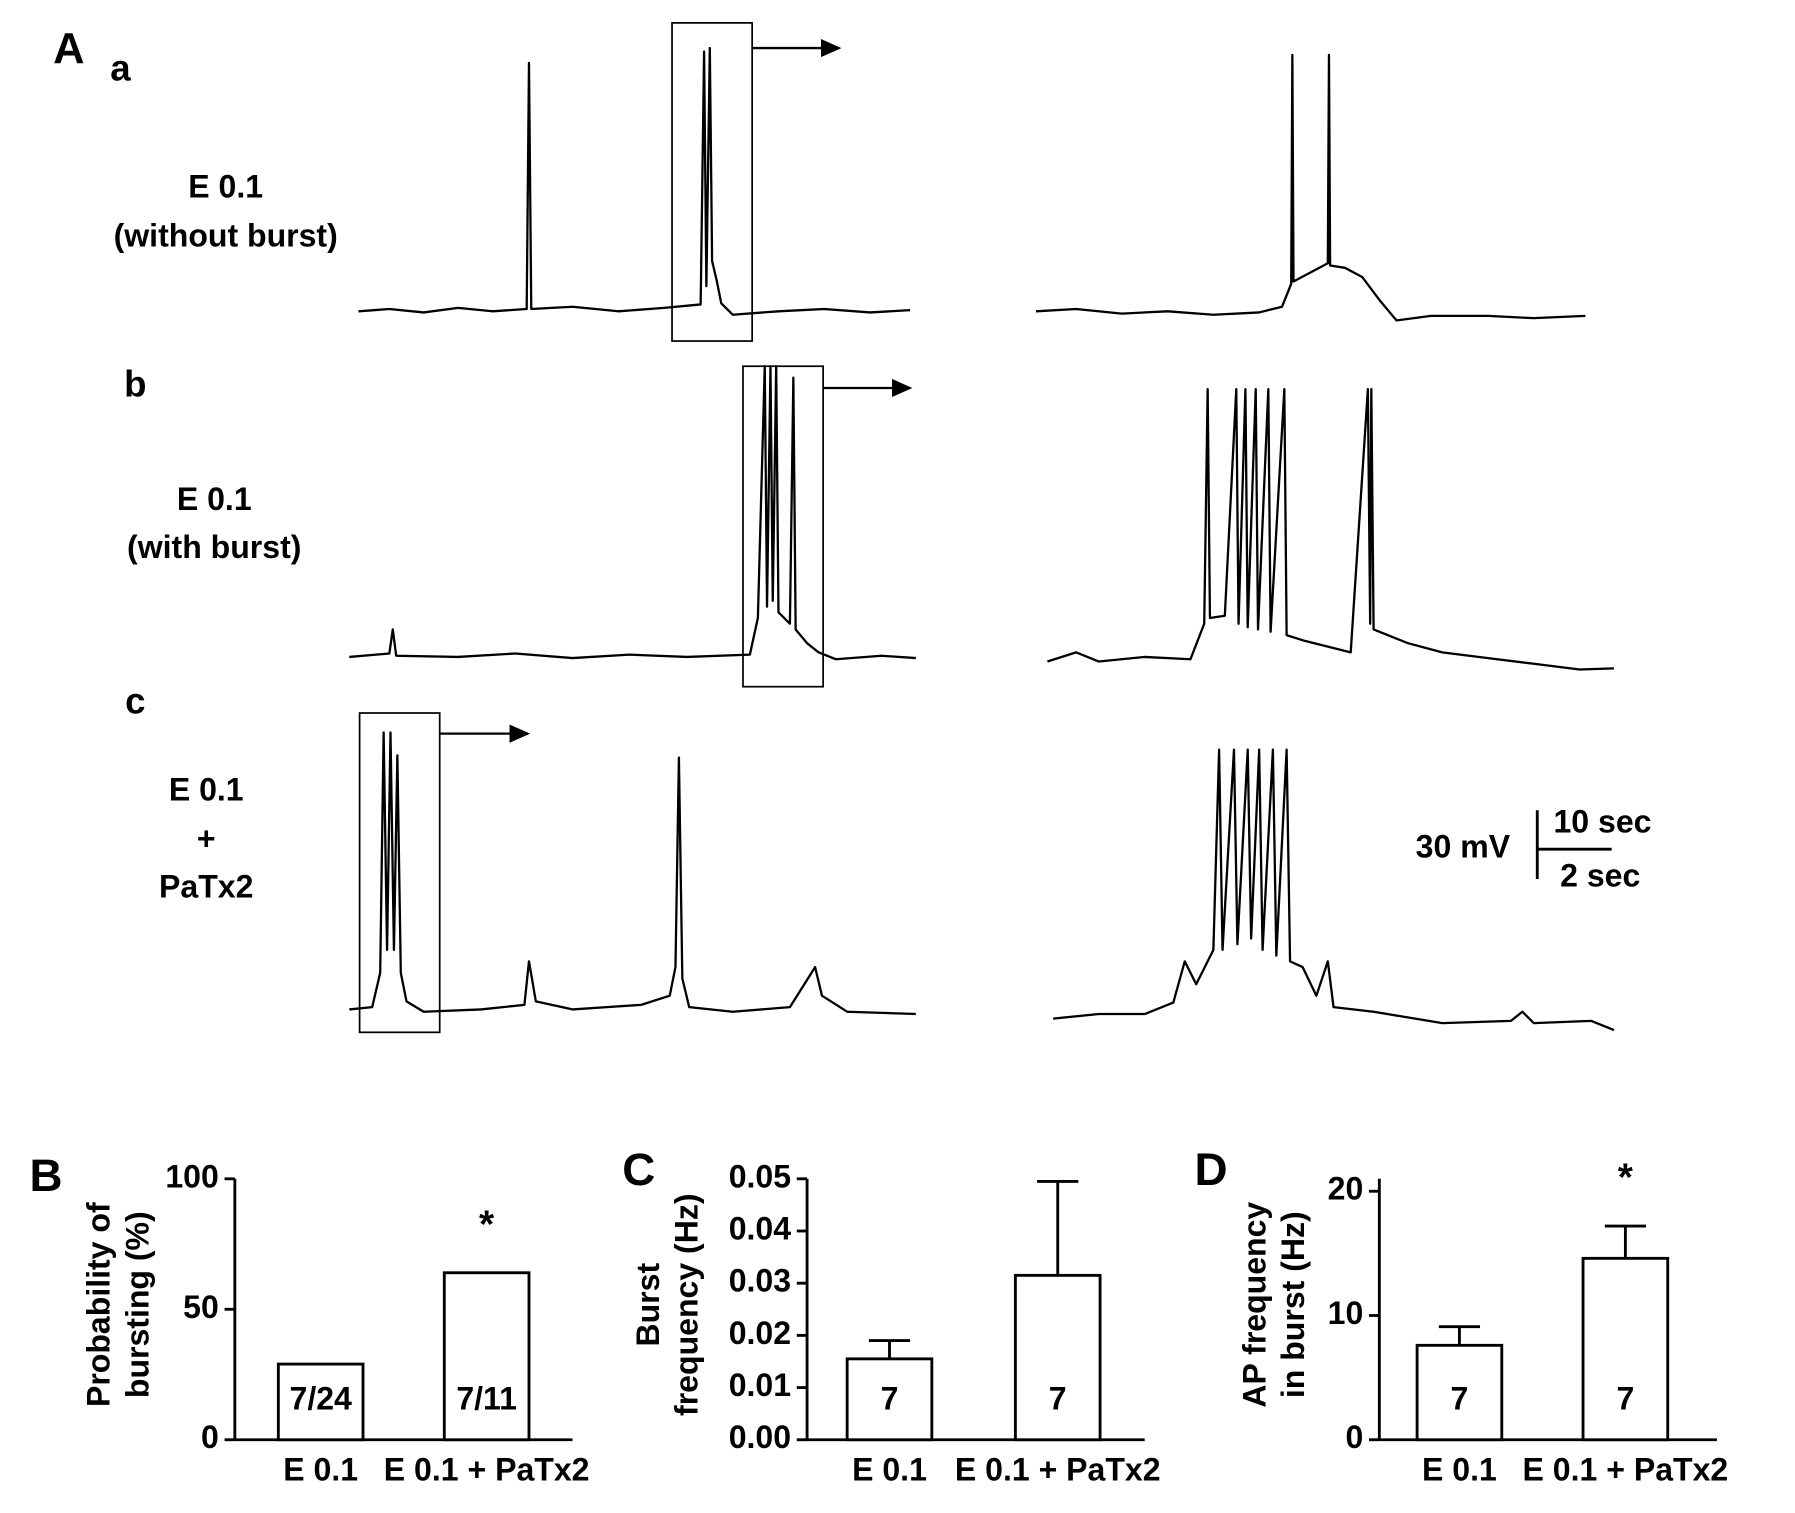 Image resolution: width=1795 pixels, height=1513 pixels. What do you see at coordinates (321, 1398) in the screenshot?
I see `n-label: 7/24` at bounding box center [321, 1398].